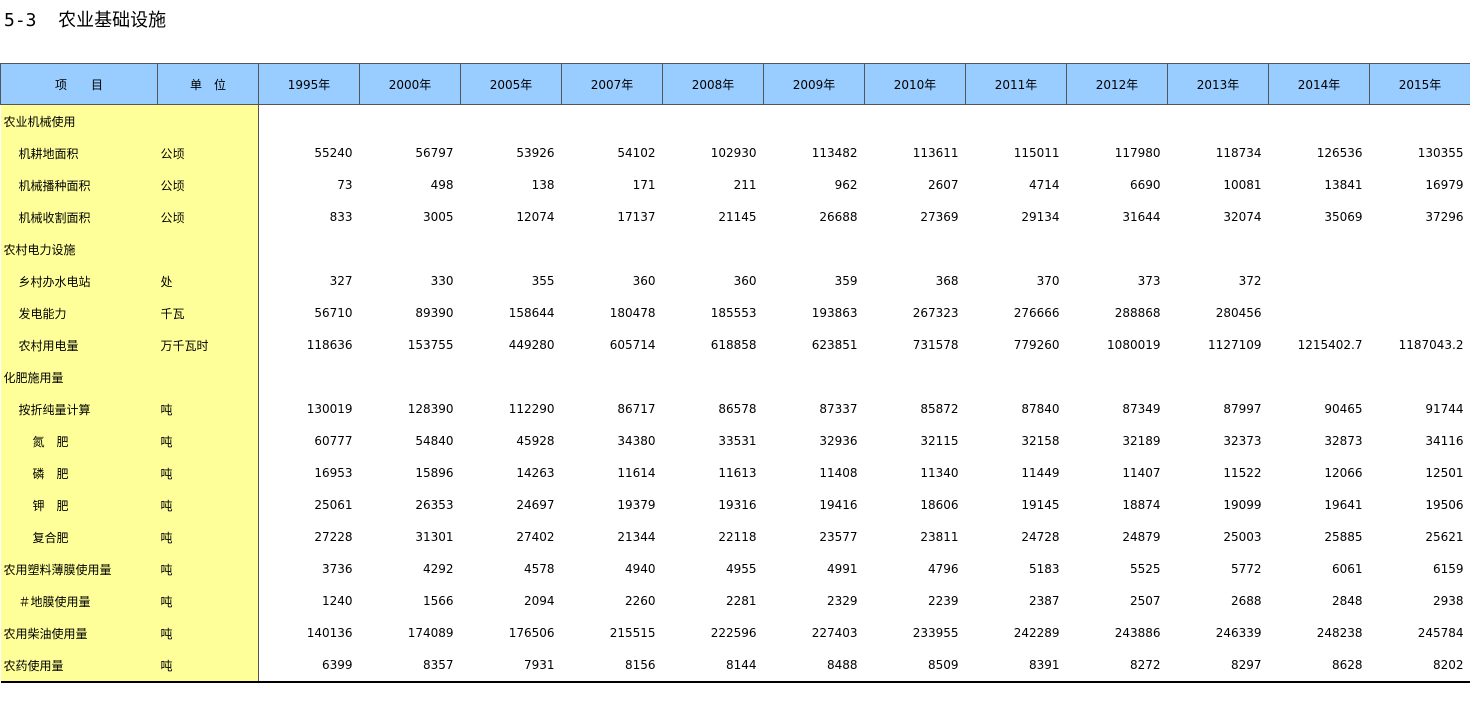 This screenshot has width=1470, height=713. I want to click on value-cell: 618858, so click(733, 345).